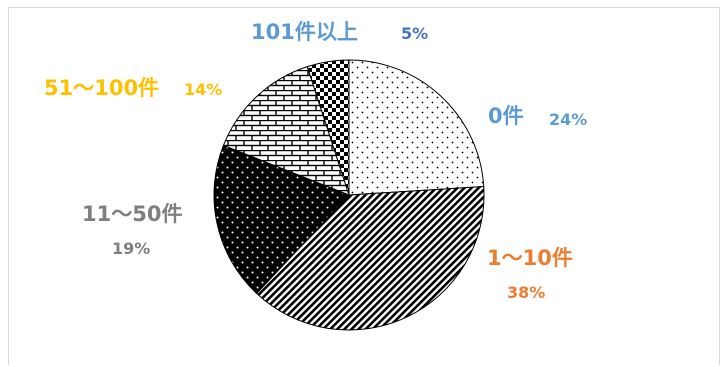  I want to click on category-label-2: 11～50件, so click(132, 214).